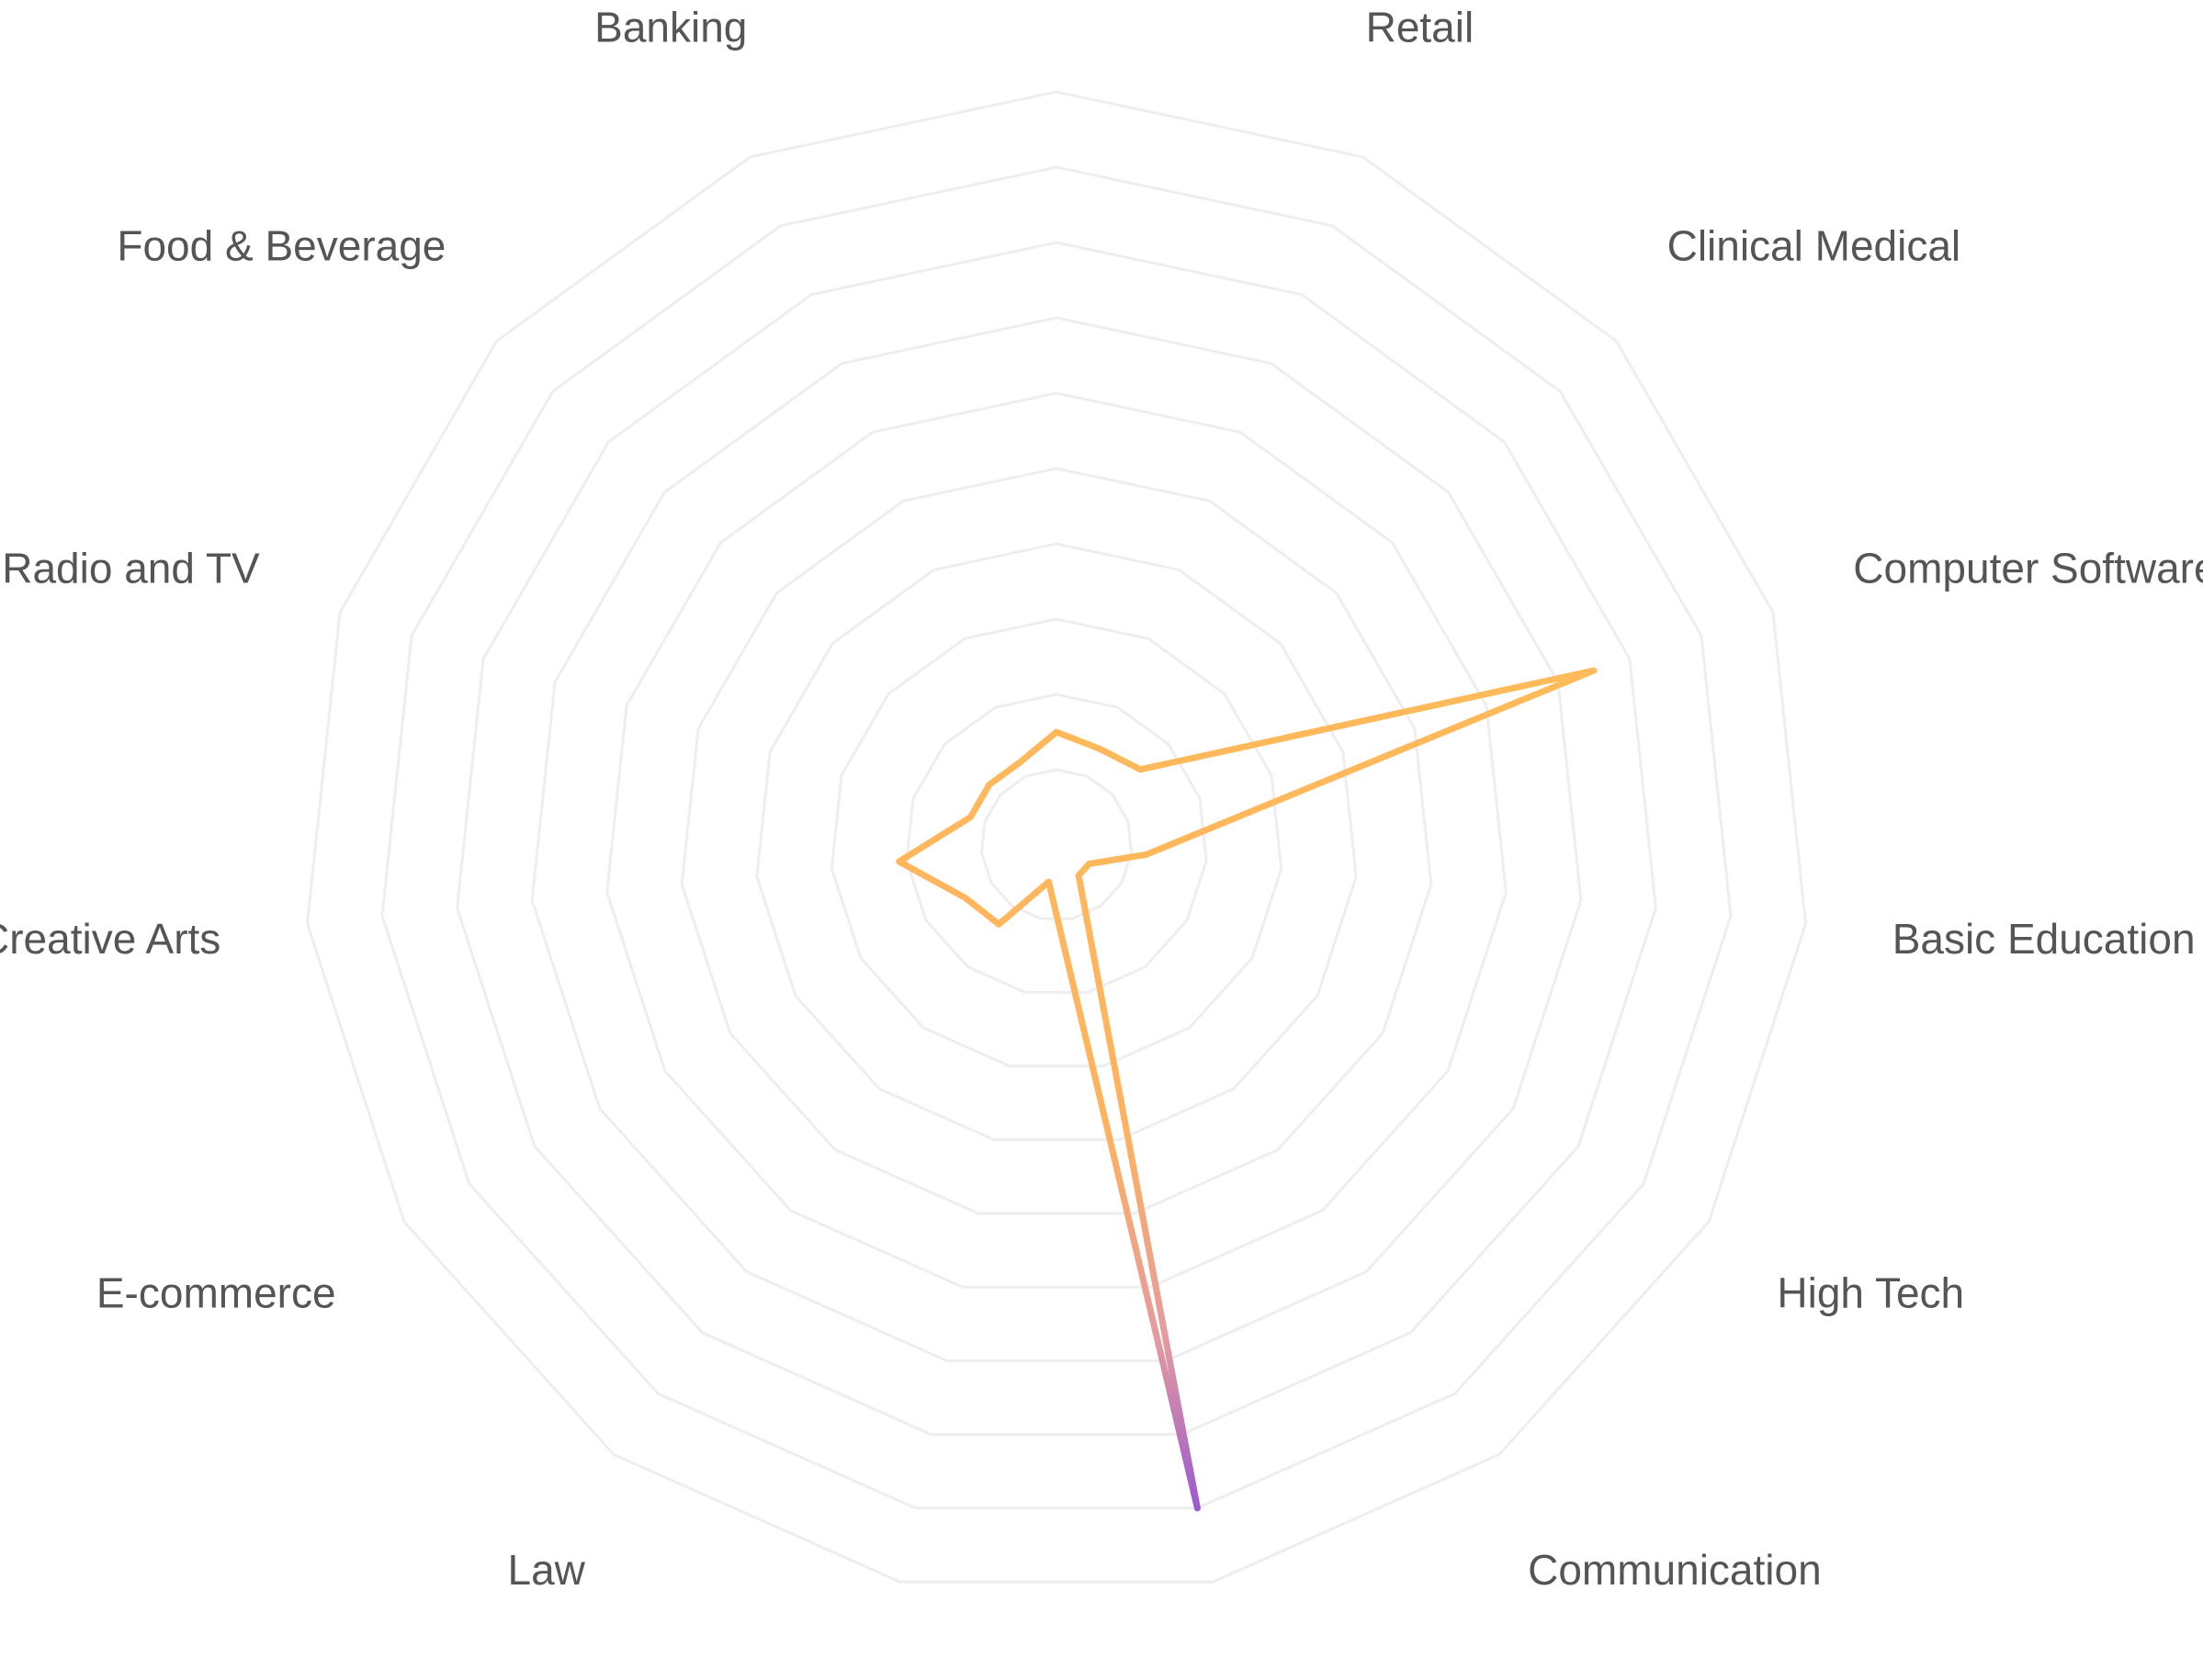  I want to click on axis-label: Retail, so click(1420, 27).